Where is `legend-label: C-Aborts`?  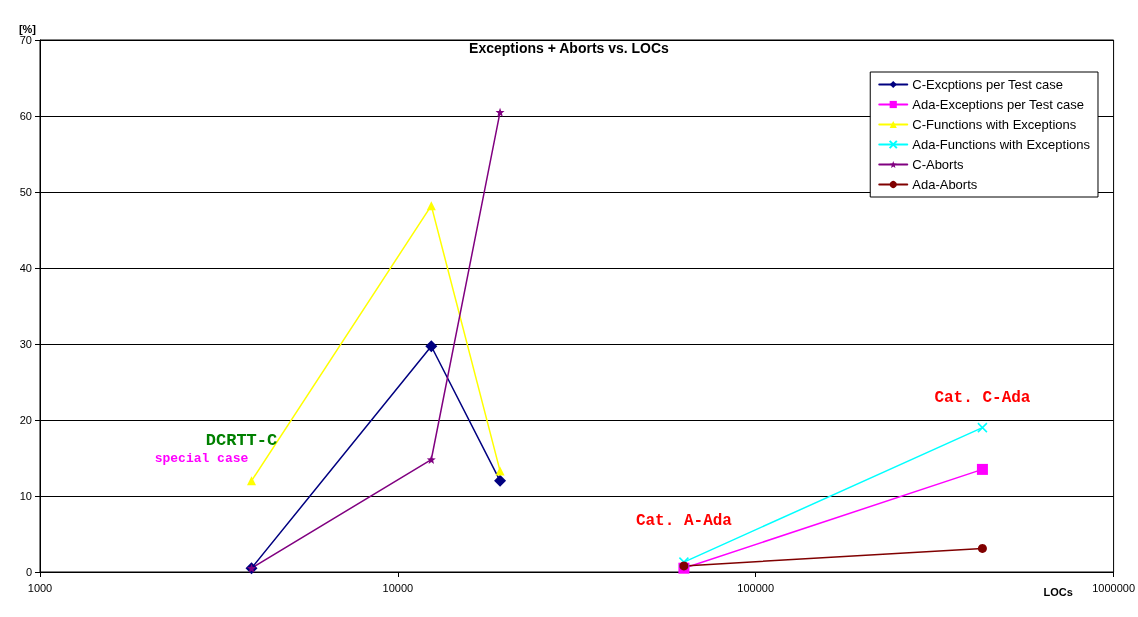 legend-label: C-Aborts is located at coordinates (938, 164).